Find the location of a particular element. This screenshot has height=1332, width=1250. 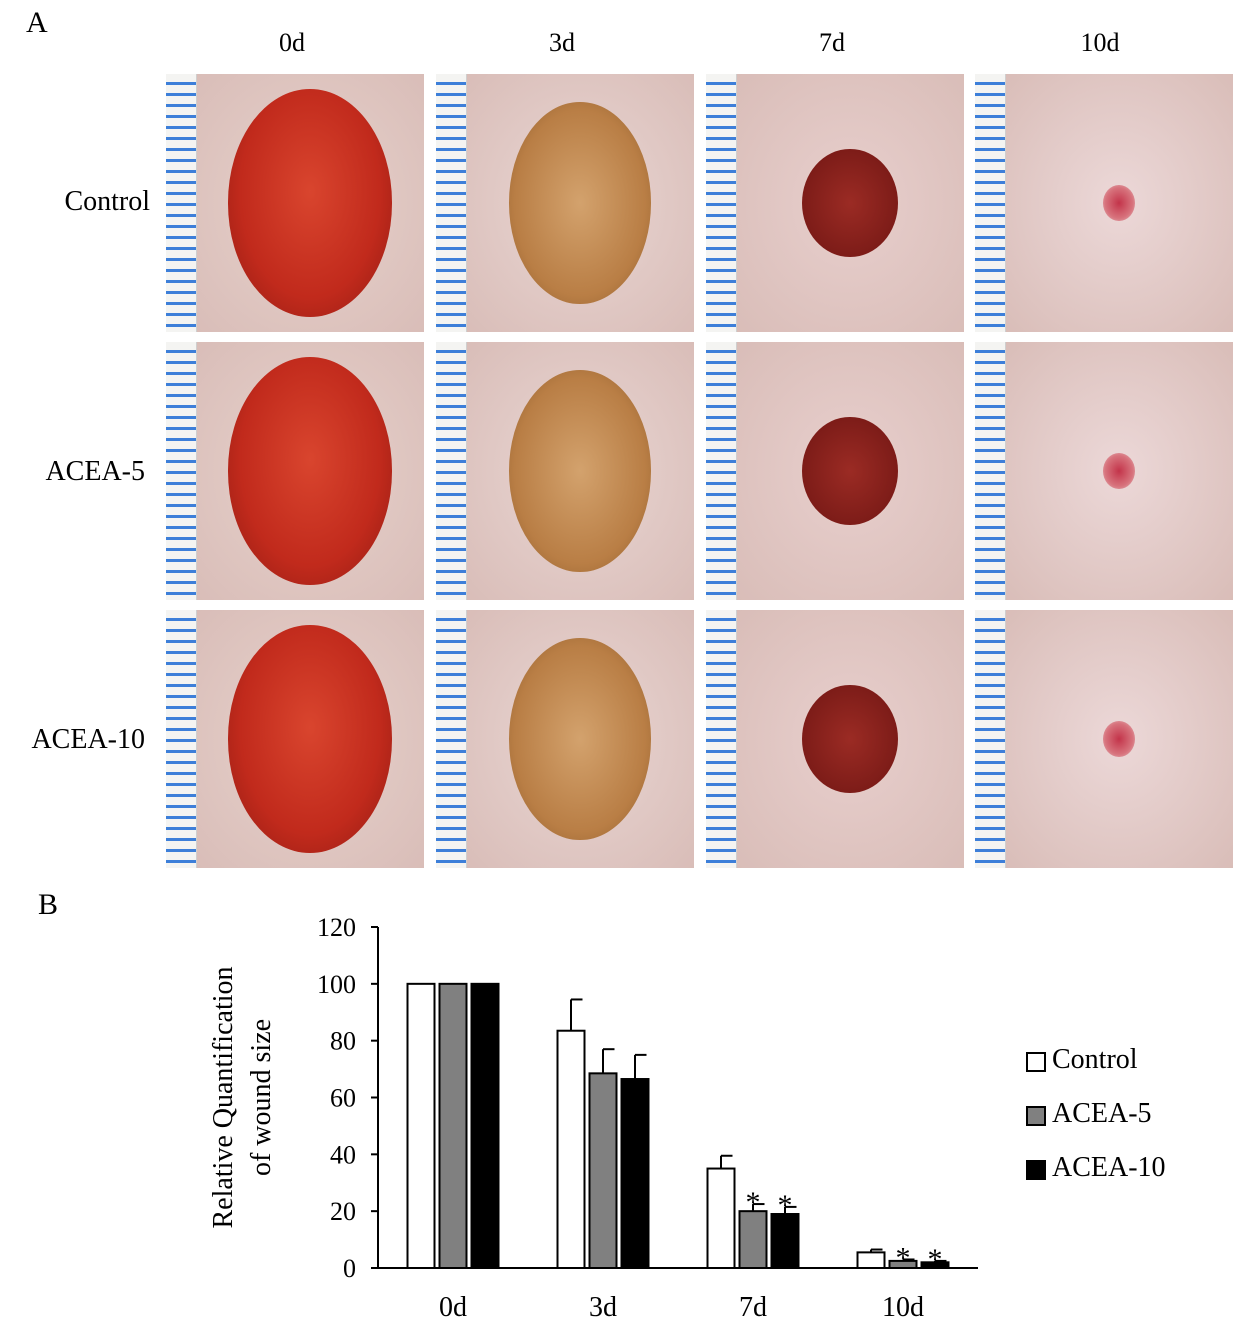

wound-photo-acea-10-0d is located at coordinates (295, 739).